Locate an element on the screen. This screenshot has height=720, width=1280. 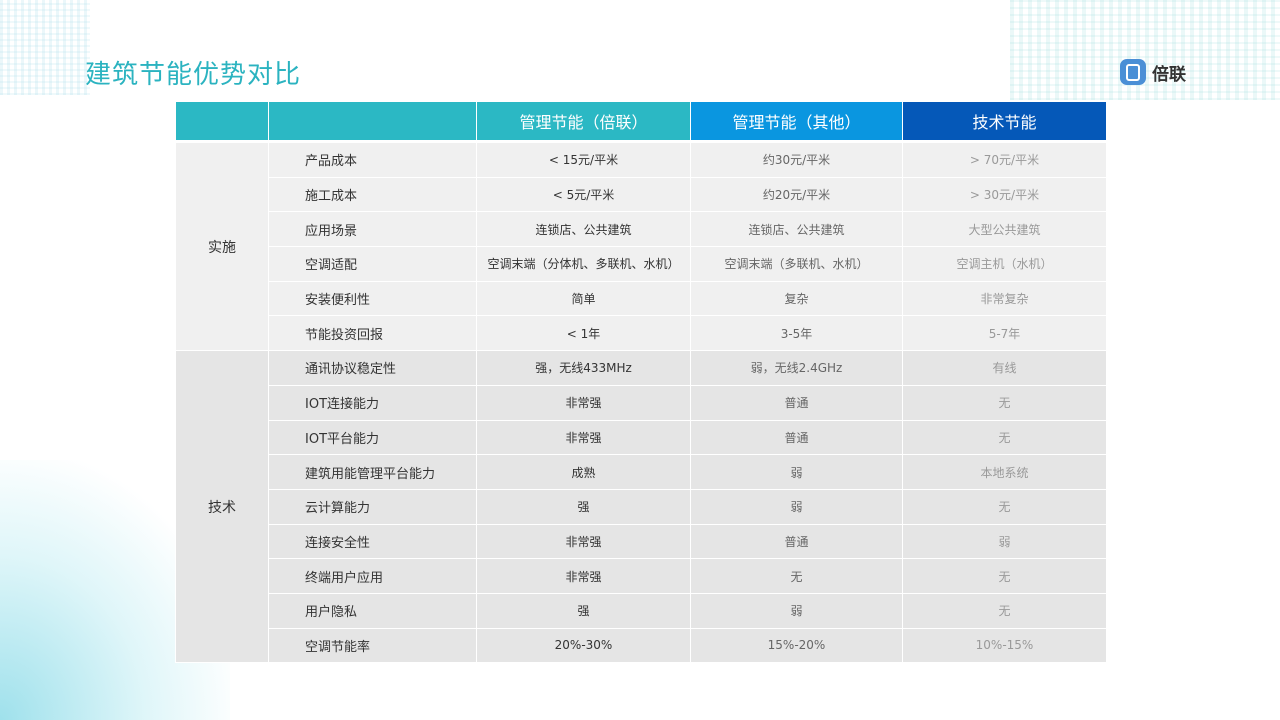
cell-tech: 本地系统 is located at coordinates (1004, 472).